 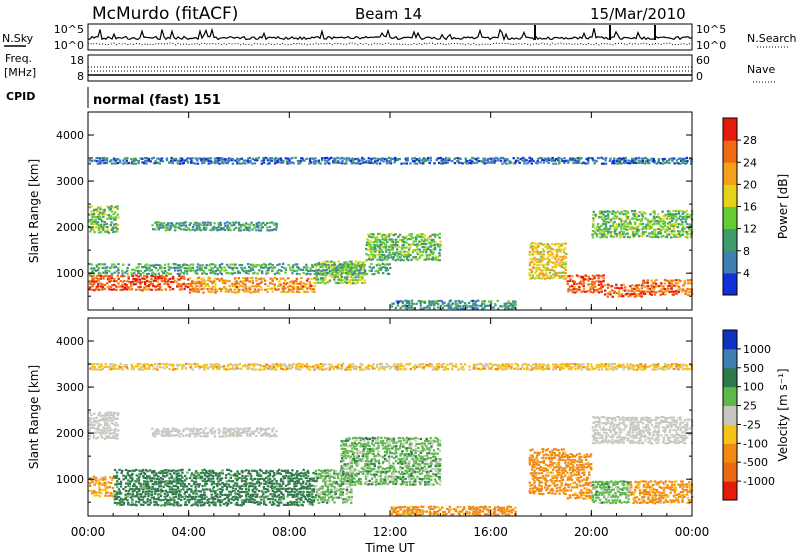 What do you see at coordinates (77, 60) in the screenshot?
I see `freq-tick-top: 18` at bounding box center [77, 60].